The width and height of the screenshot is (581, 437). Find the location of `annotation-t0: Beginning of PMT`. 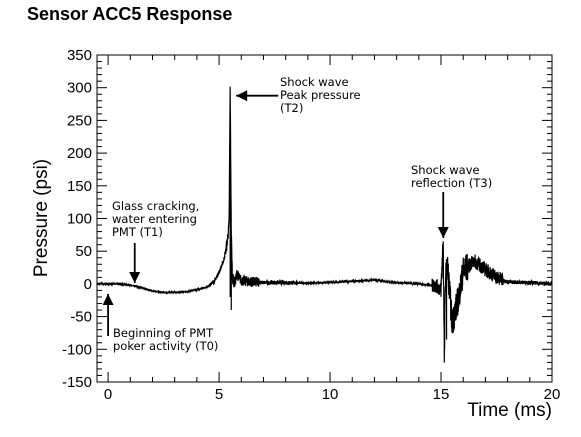

annotation-t0: Beginning of PMT is located at coordinates (163, 333).